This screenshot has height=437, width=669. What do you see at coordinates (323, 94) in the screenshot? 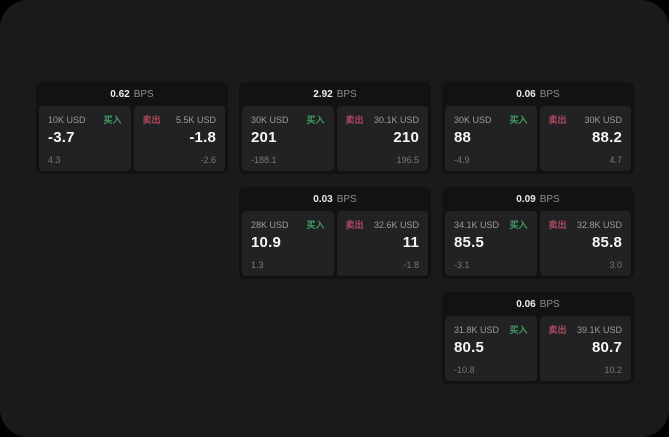
I see `bps-spread-value: 2.92` at bounding box center [323, 94].